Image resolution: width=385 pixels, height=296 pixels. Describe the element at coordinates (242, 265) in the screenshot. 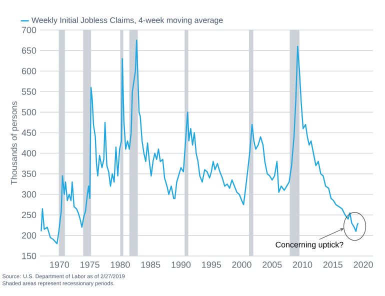

I see `x-tick-label: 2000` at that location.